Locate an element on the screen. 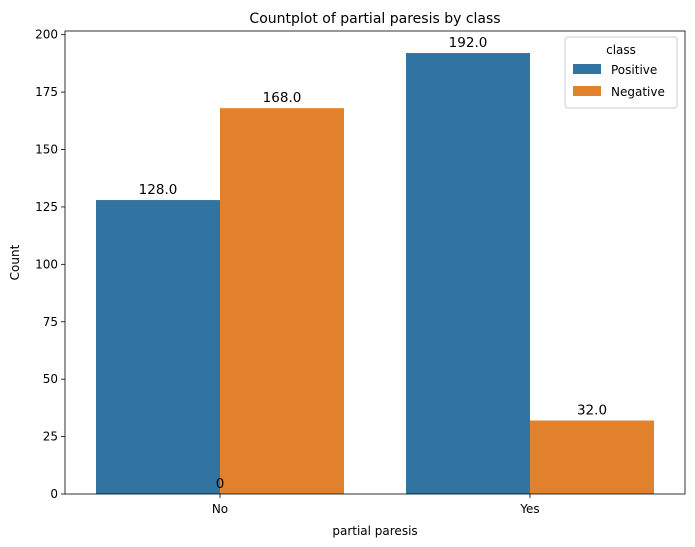 The height and width of the screenshot is (547, 695). chart-title: Countplot of partial paresis by class is located at coordinates (374, 19).